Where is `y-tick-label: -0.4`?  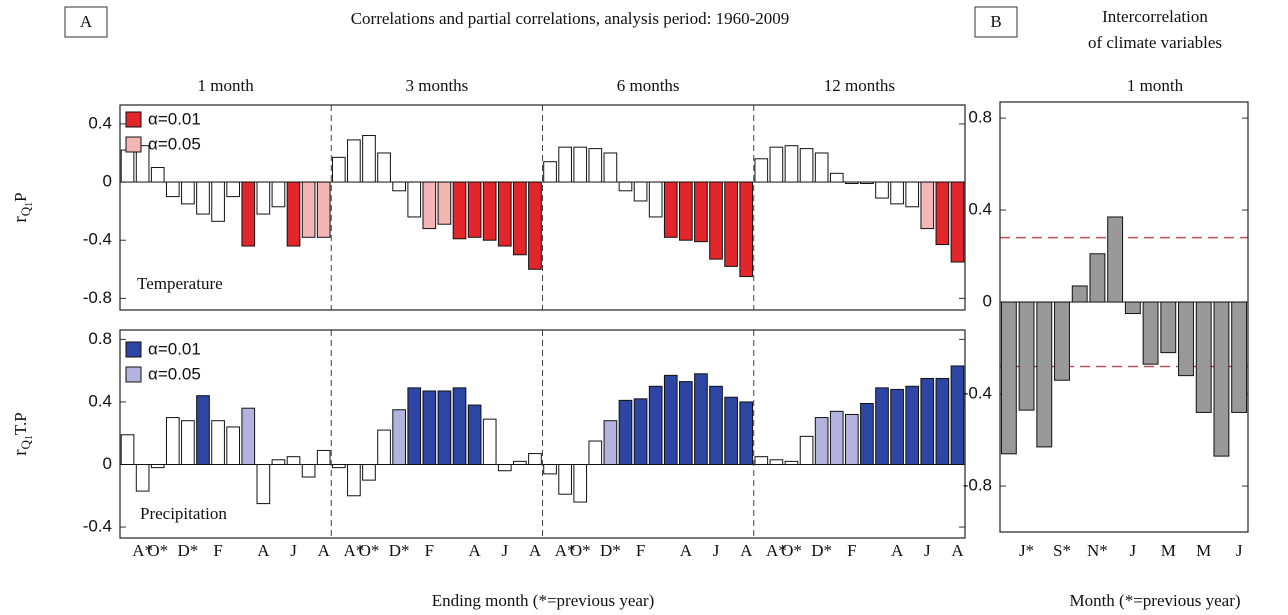 y-tick-label: -0.4 is located at coordinates (97, 239).